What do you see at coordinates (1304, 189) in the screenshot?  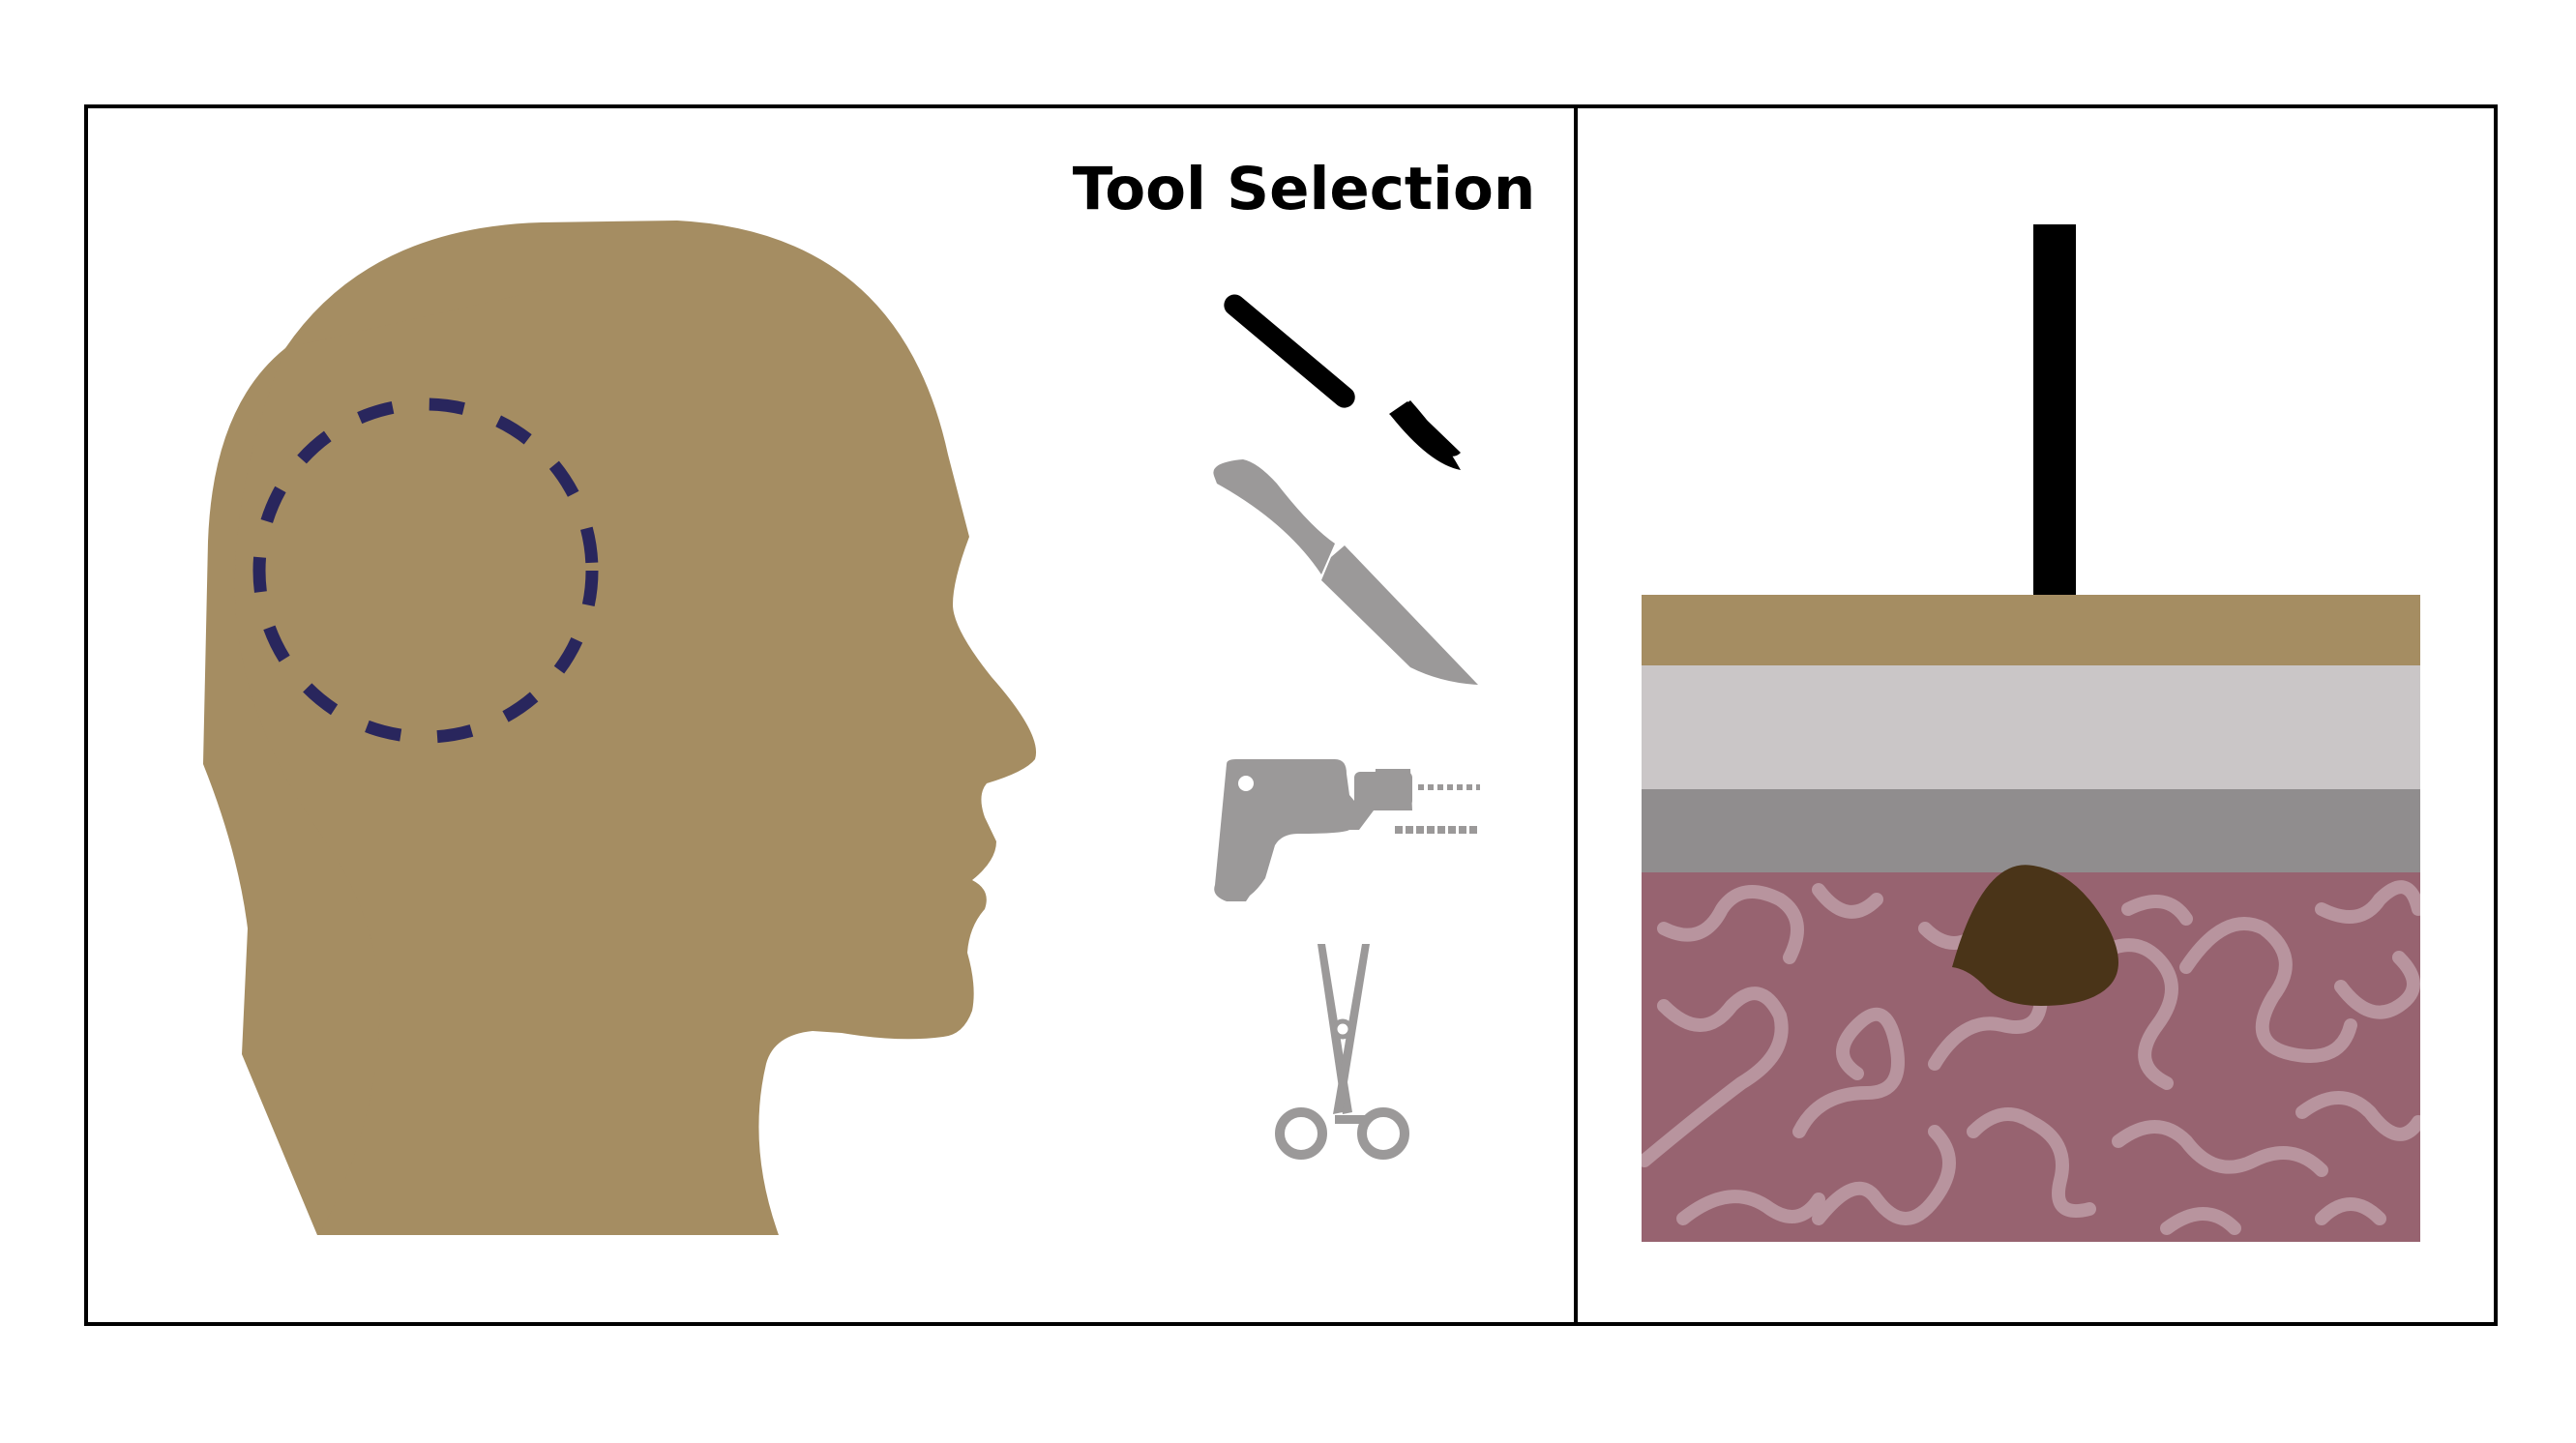 I see `tool-selection-title: Tool Selection` at bounding box center [1304, 189].